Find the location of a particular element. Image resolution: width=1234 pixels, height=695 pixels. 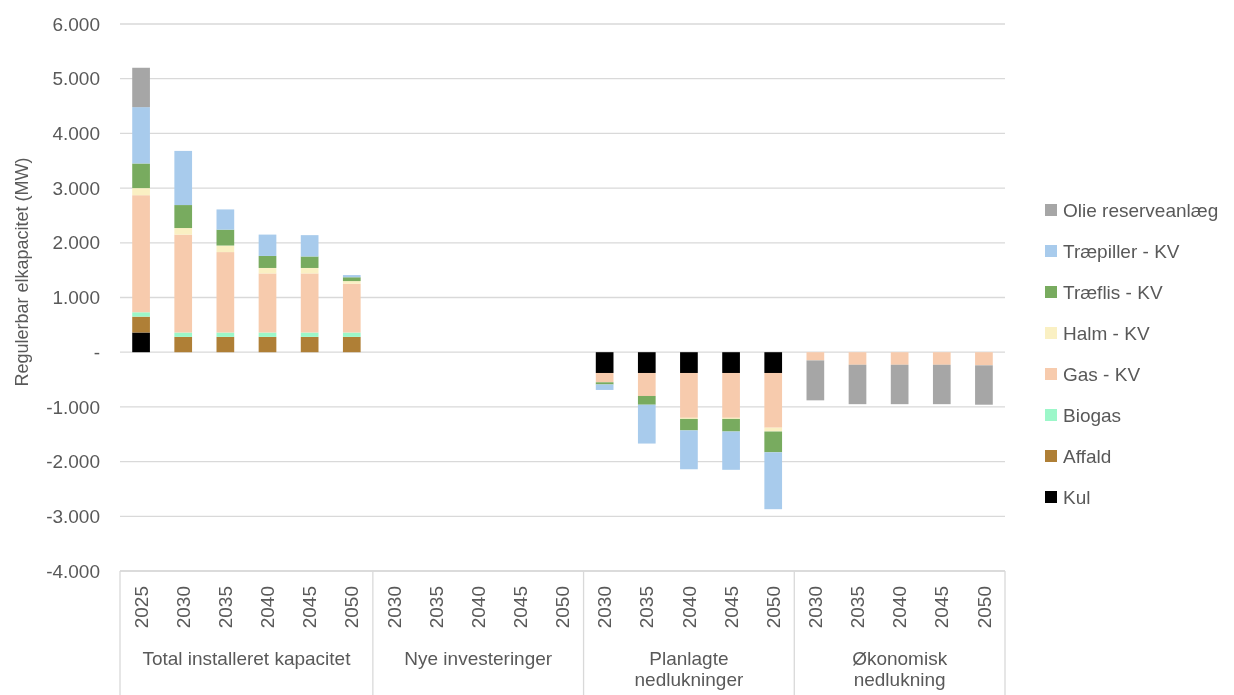

legend-label: Træflis - KV is located at coordinates (1113, 292).